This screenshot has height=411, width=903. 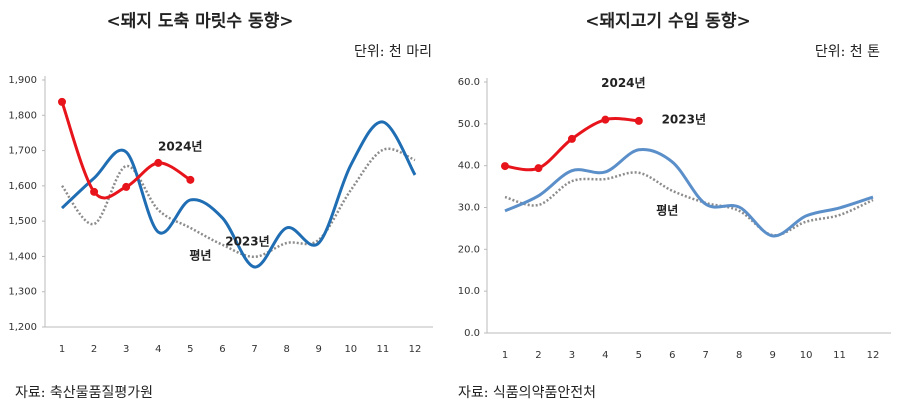 What do you see at coordinates (22, 80) in the screenshot?
I see `y-tick-label: 1,900` at bounding box center [22, 80].